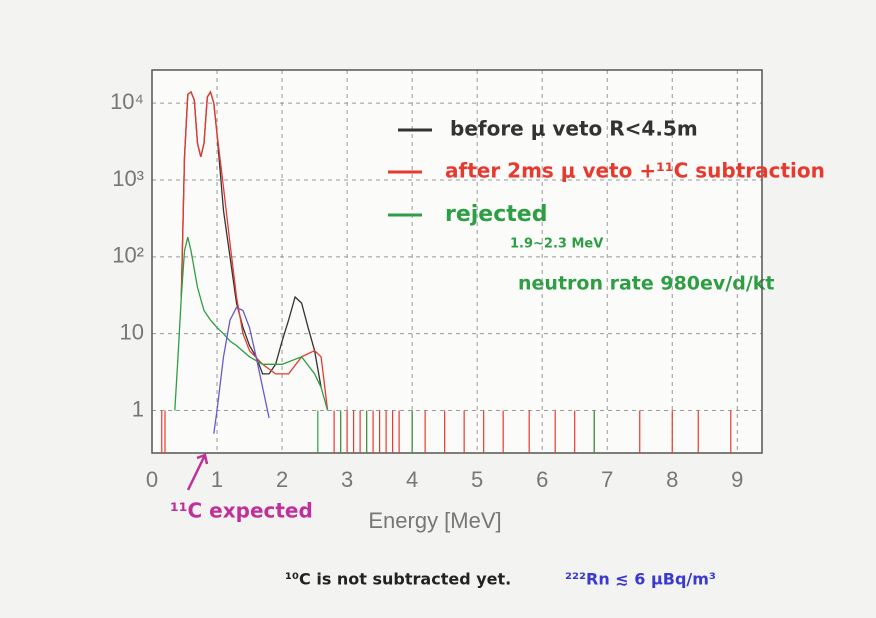  What do you see at coordinates (672, 479) in the screenshot?
I see `x-tick-label: 8` at bounding box center [672, 479].